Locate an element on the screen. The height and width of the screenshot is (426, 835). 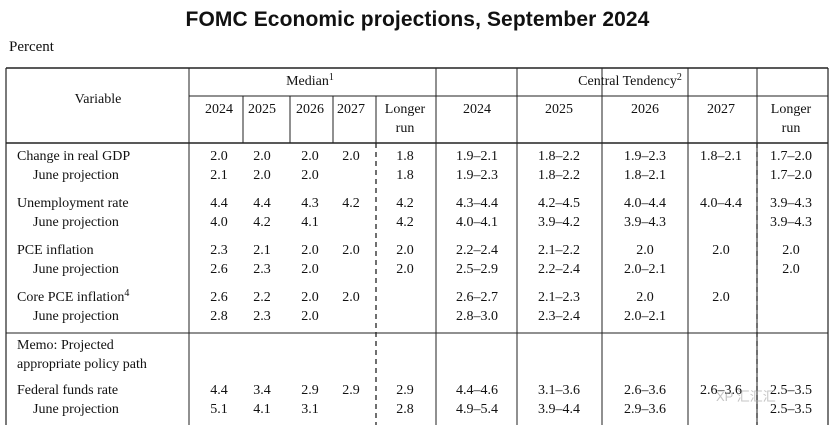
central-tendency-value: 2.1–2.3 is located at coordinates (559, 297).